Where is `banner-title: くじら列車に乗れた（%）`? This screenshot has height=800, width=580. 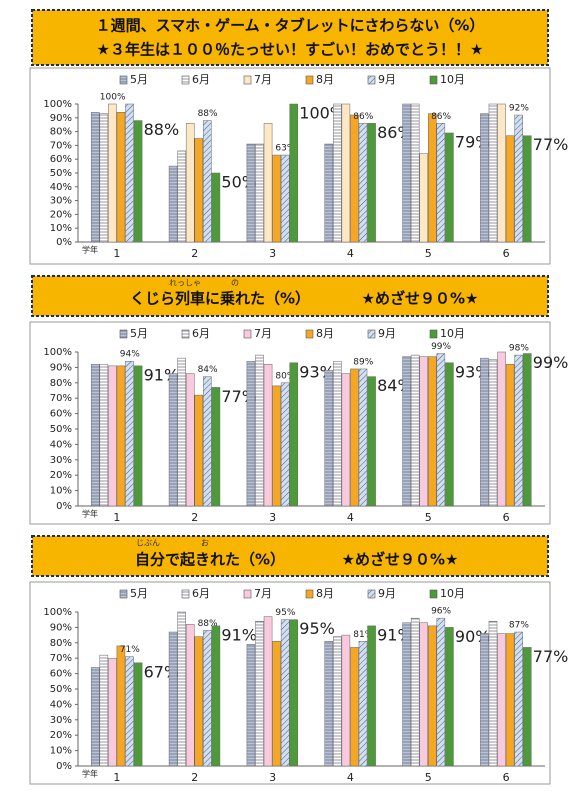 banner-title: くじら列車に乗れた（%） is located at coordinates (220, 299).